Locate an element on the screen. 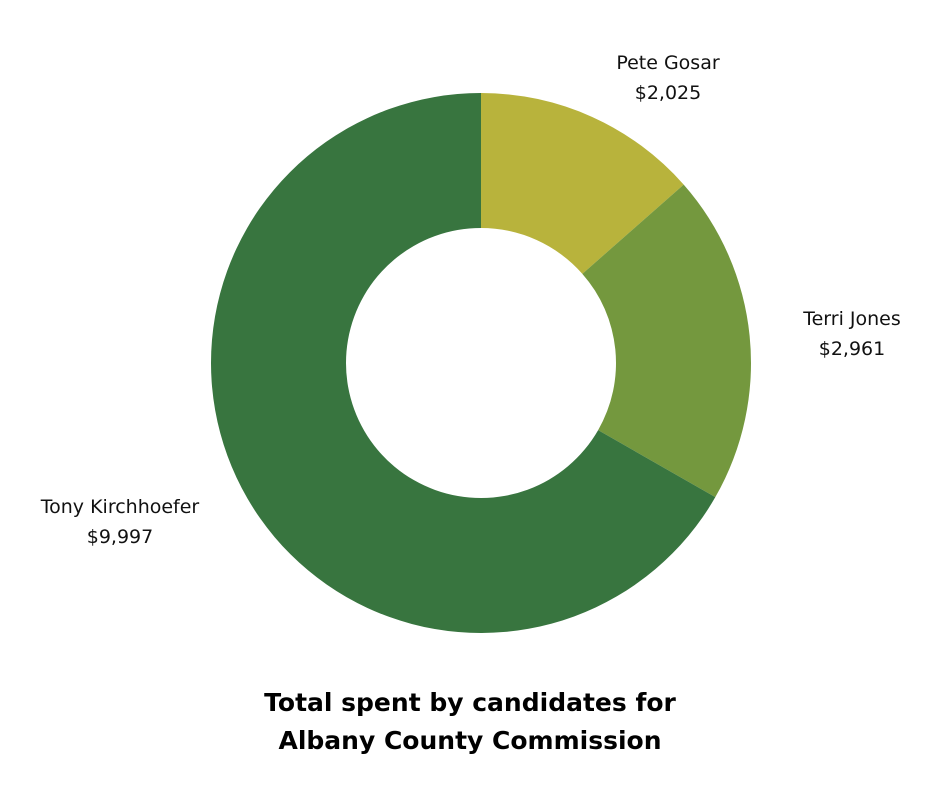  slice-name-pete-gosar: Pete Gosar is located at coordinates (668, 63).